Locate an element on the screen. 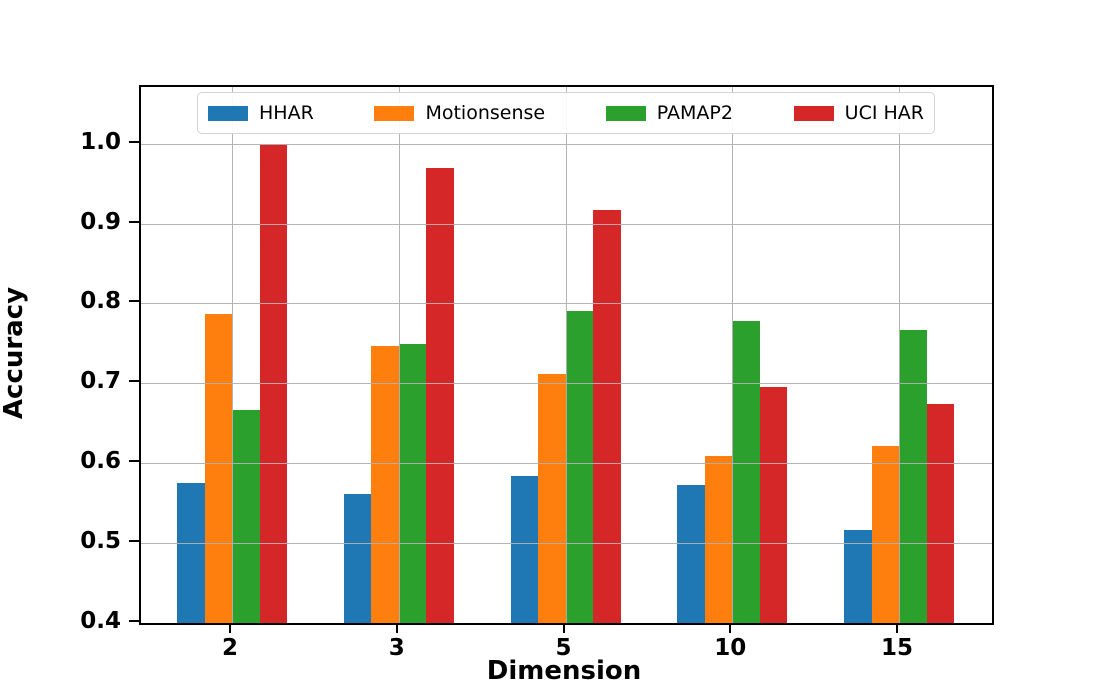 The image size is (1100, 700). bar-pamap2-dim15 is located at coordinates (913, 476).